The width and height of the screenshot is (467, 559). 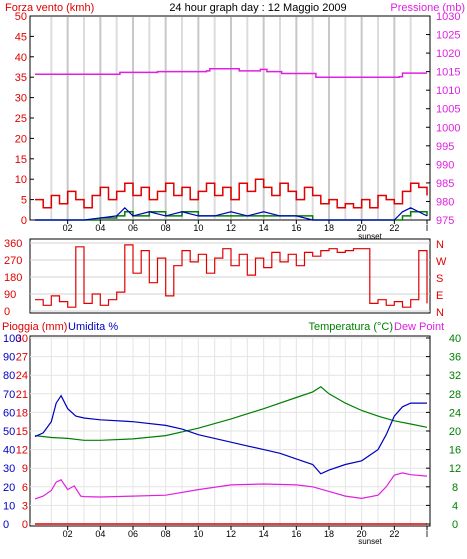 What do you see at coordinates (6, 525) in the screenshot?
I see `humidity-tick-label: 0` at bounding box center [6, 525].